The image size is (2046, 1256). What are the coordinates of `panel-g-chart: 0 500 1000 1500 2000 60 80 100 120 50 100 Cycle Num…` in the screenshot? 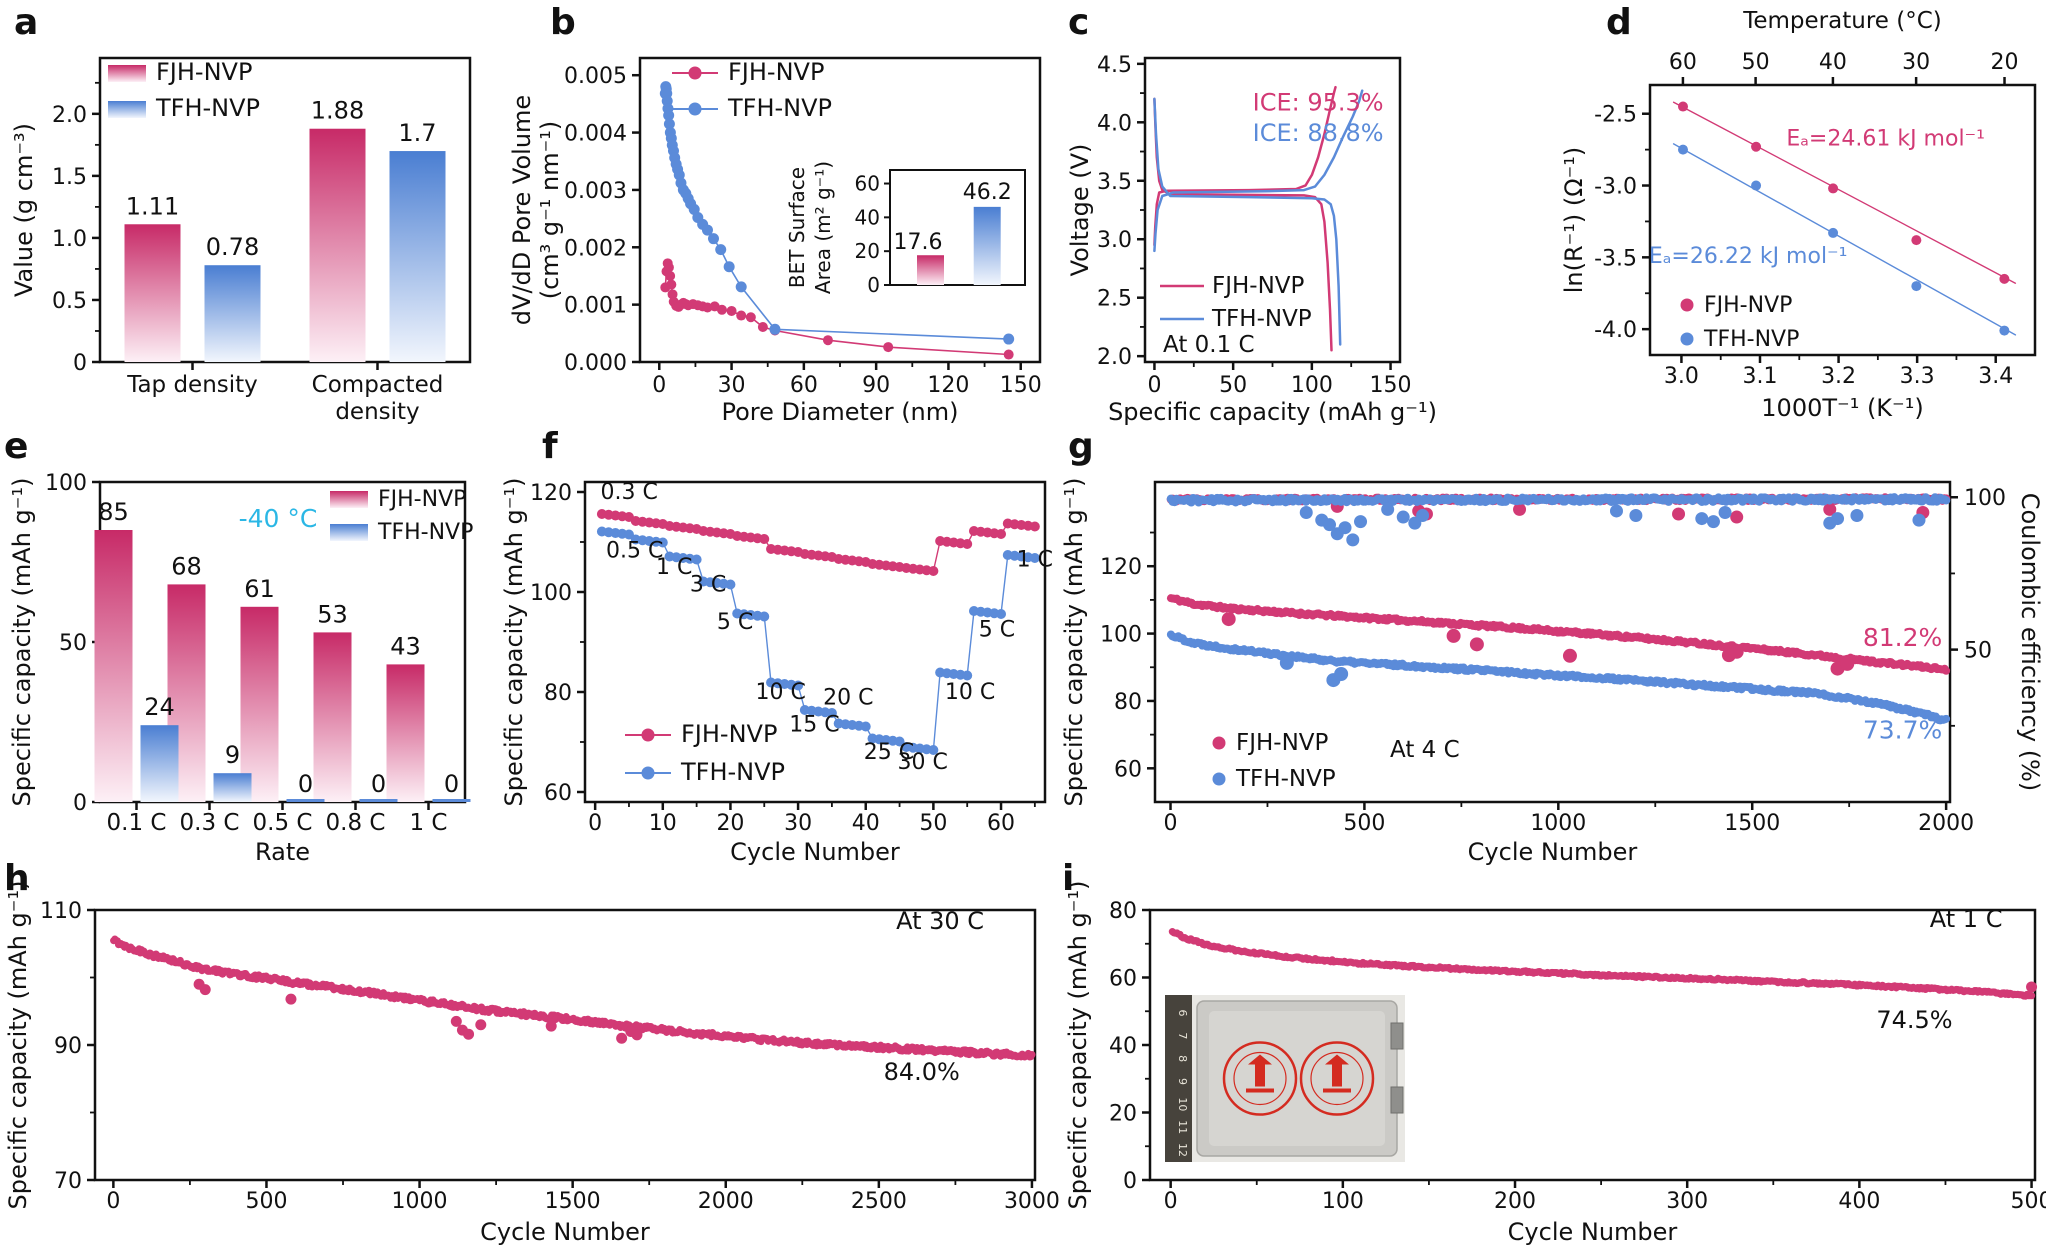 It's located at (1552, 672).